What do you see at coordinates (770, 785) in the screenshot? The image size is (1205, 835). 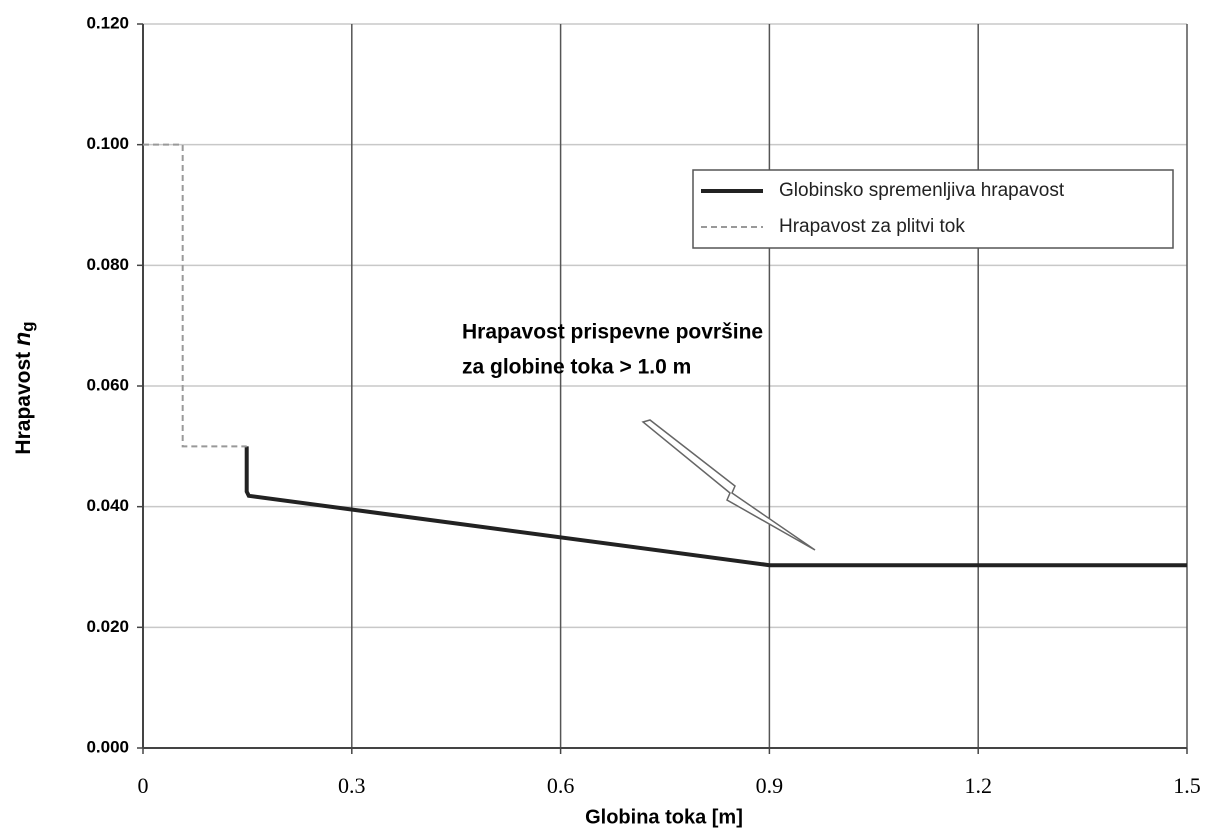 I see `x-tick-label: 0.9` at bounding box center [770, 785].